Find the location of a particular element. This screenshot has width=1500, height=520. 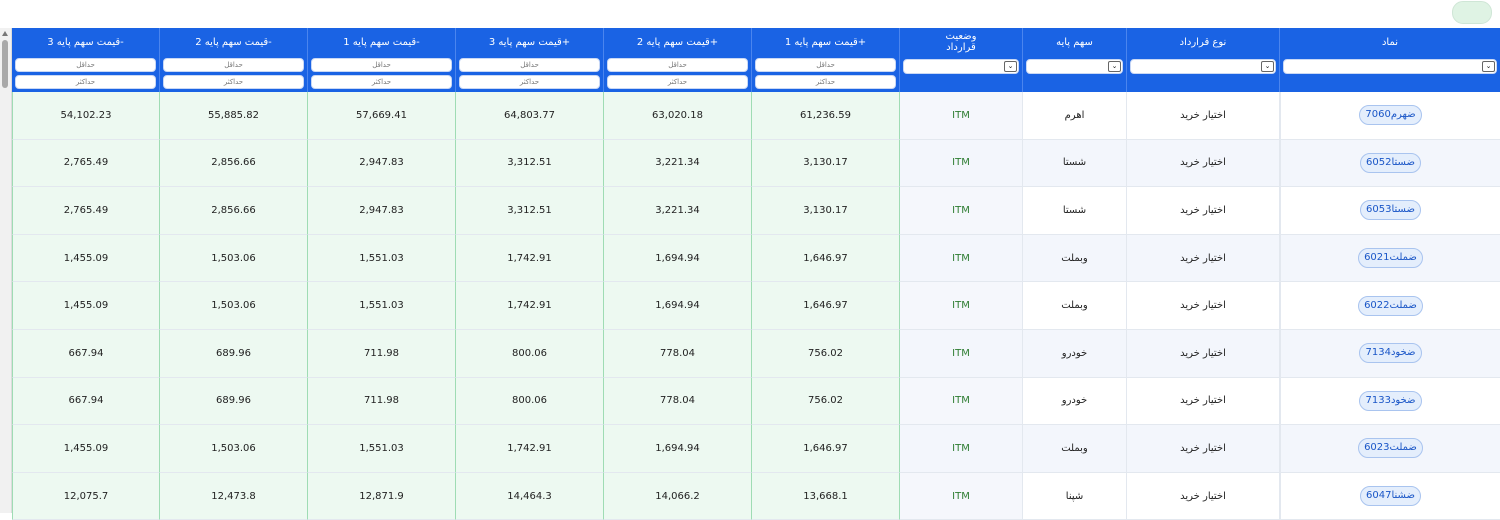

vertical-scrollbar is located at coordinates (6, 270).